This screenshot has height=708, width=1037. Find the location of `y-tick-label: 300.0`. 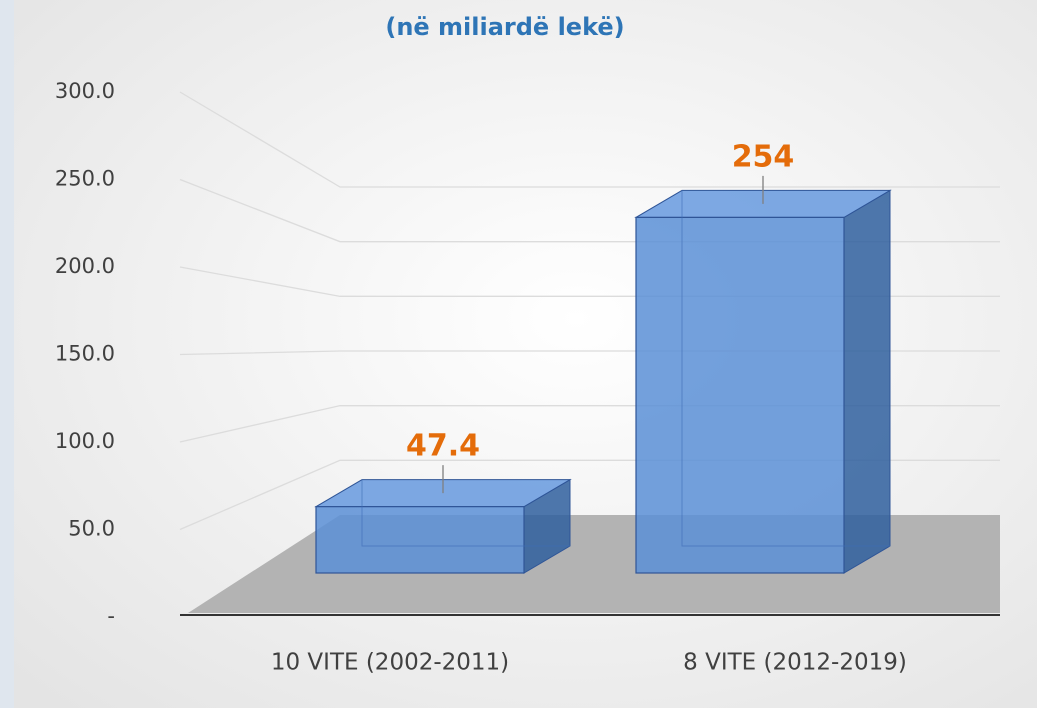

y-tick-label: 300.0 is located at coordinates (85, 91).